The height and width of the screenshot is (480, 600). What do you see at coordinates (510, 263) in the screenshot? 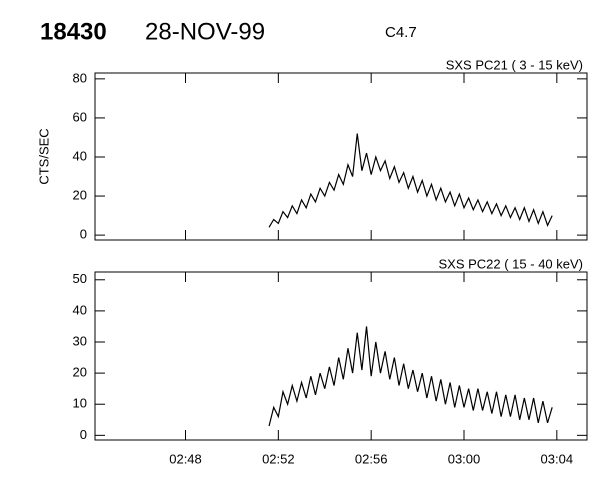
I see `panel-title: SXS PC22 ( 15 - 40 keV)` at bounding box center [510, 263].